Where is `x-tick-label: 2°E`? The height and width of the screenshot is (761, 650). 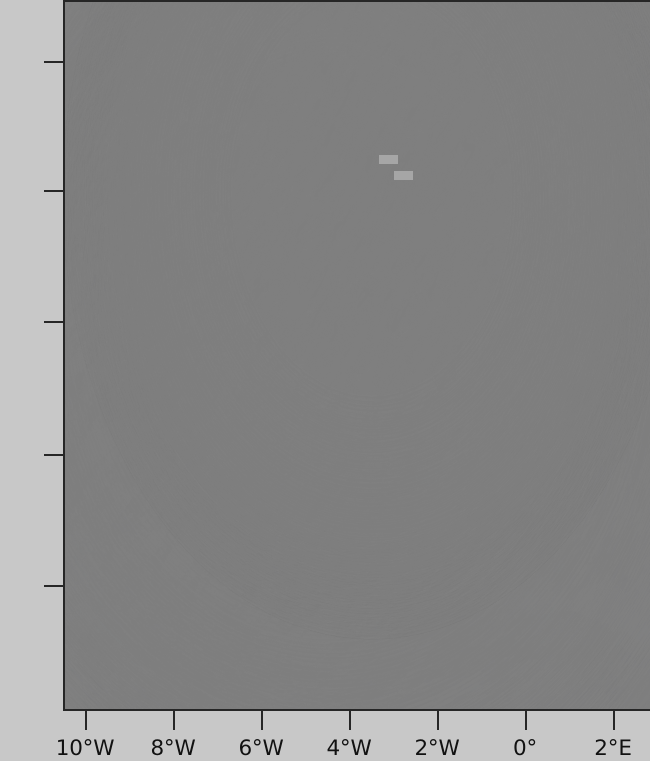
x-tick-label: 2°E is located at coordinates (613, 748).